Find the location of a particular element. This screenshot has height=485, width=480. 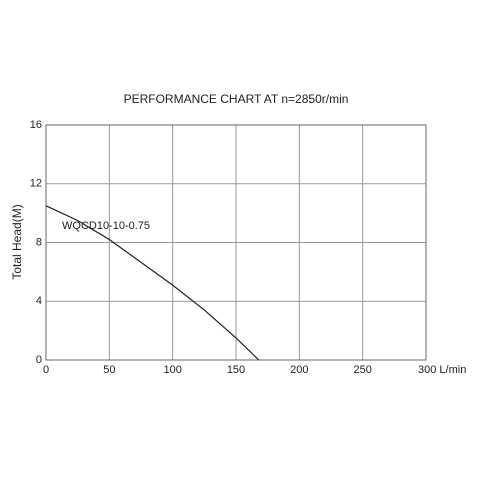

y-tick-label: 8 is located at coordinates (39, 242).